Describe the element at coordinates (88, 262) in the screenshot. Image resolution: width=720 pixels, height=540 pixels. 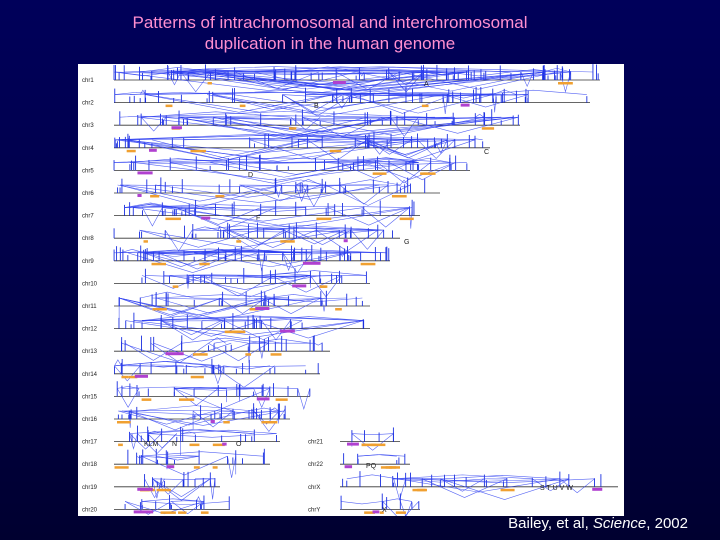
I see `chromosome-label: chr9` at that location.